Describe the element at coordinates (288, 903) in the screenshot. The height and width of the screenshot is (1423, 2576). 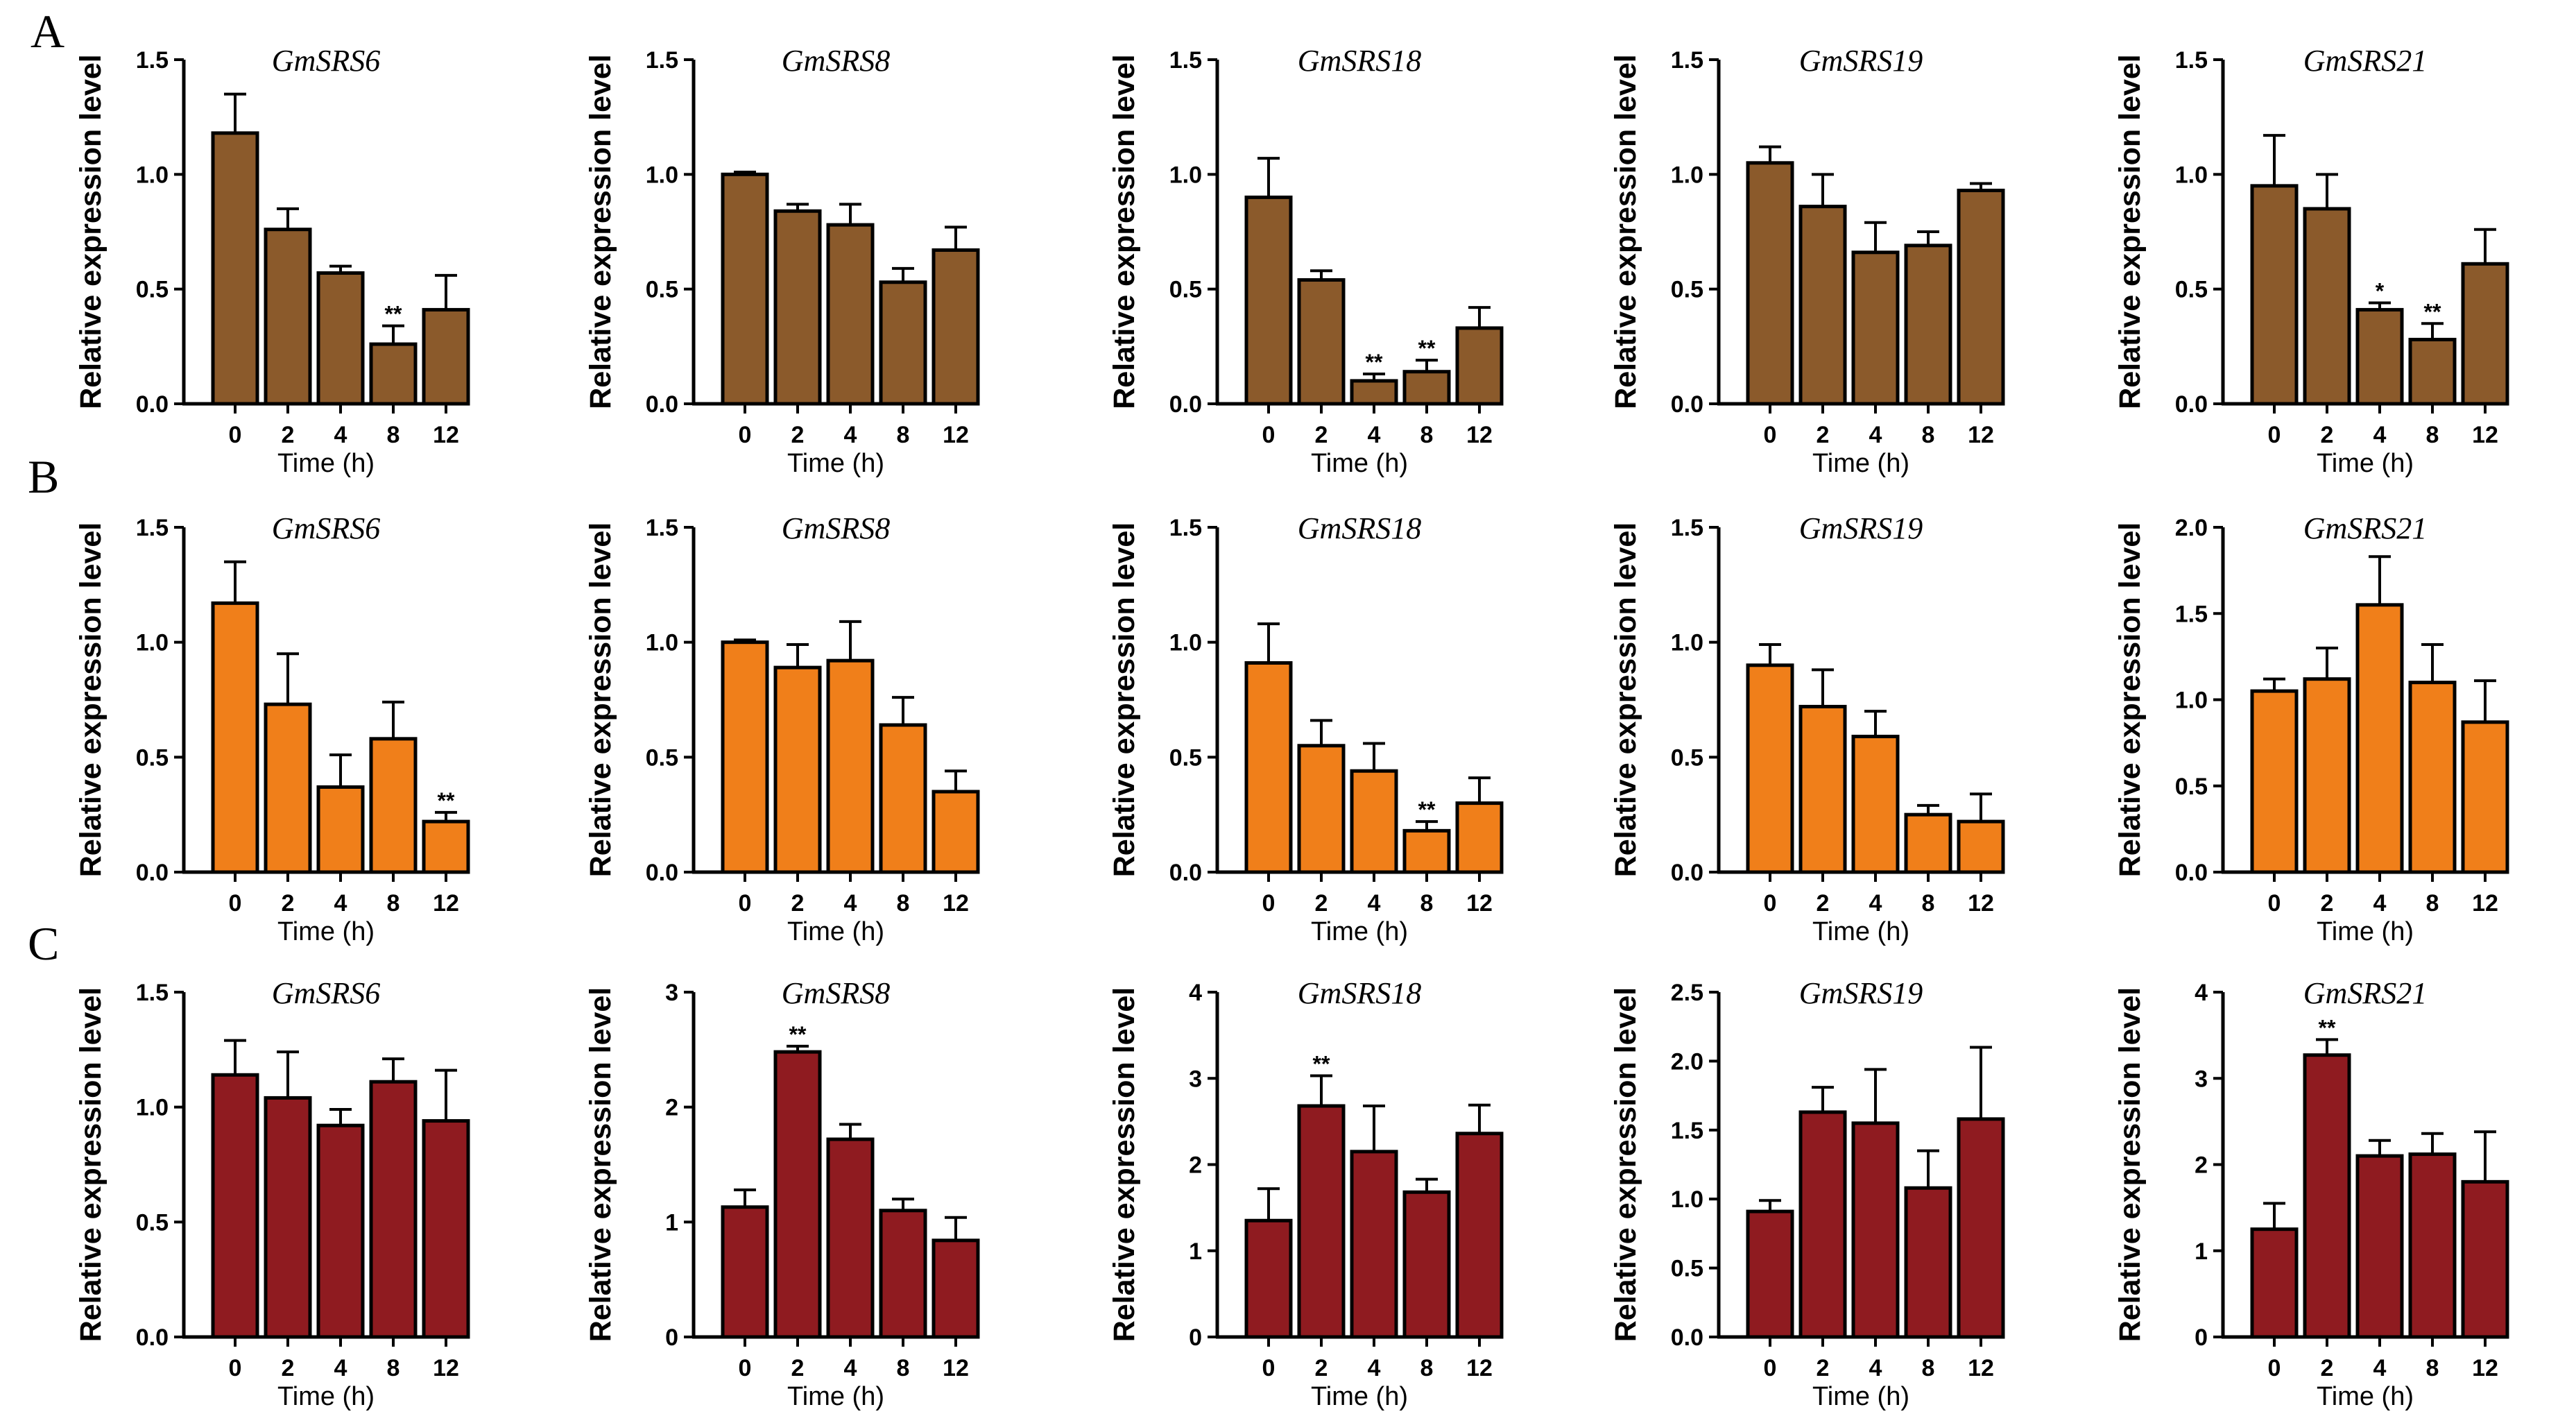
I see `chart-b-gmsrs6-x-tick-label: 2` at that location.